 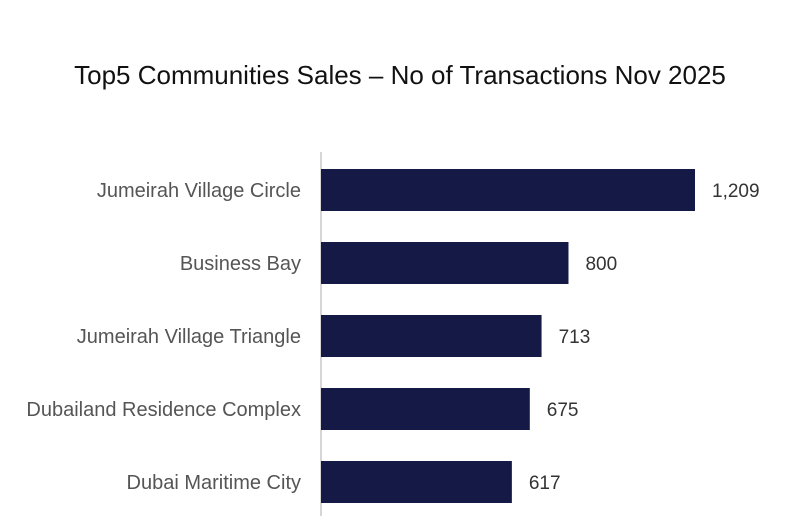 I want to click on value-label: 617, so click(x=545, y=483).